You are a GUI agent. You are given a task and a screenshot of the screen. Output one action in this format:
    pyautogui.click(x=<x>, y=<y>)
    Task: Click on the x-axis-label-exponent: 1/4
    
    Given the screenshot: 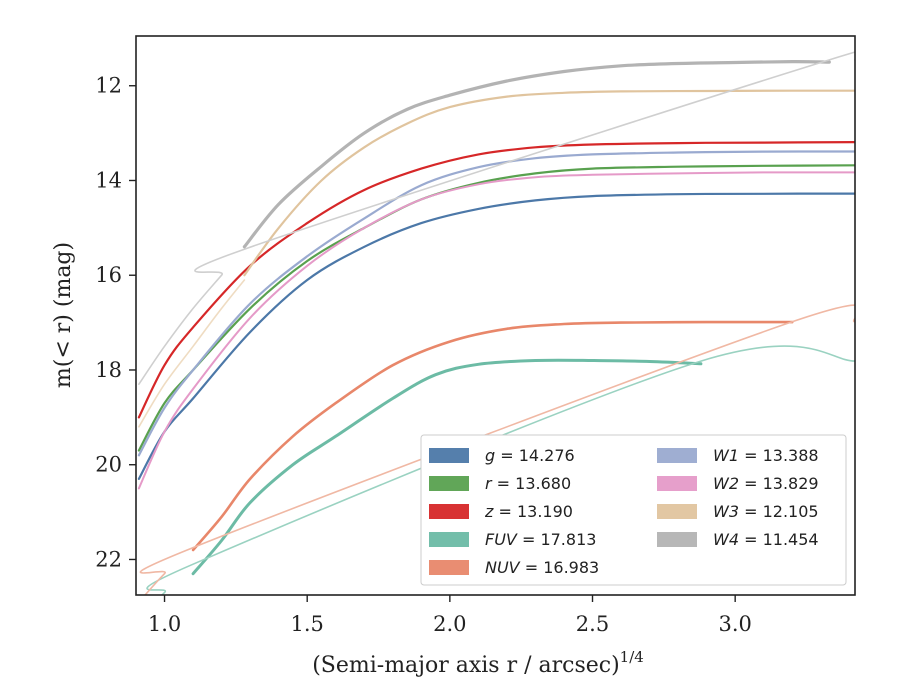 What is the action you would take?
    pyautogui.click(x=632, y=657)
    